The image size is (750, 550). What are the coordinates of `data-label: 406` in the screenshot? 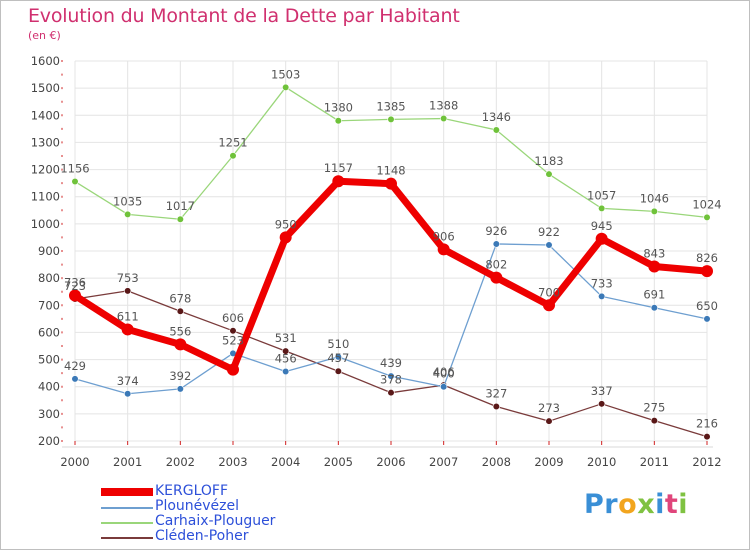 It's located at (444, 372).